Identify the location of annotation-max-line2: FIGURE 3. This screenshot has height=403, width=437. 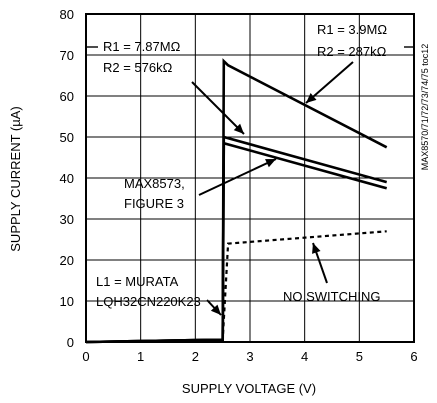
(154, 203).